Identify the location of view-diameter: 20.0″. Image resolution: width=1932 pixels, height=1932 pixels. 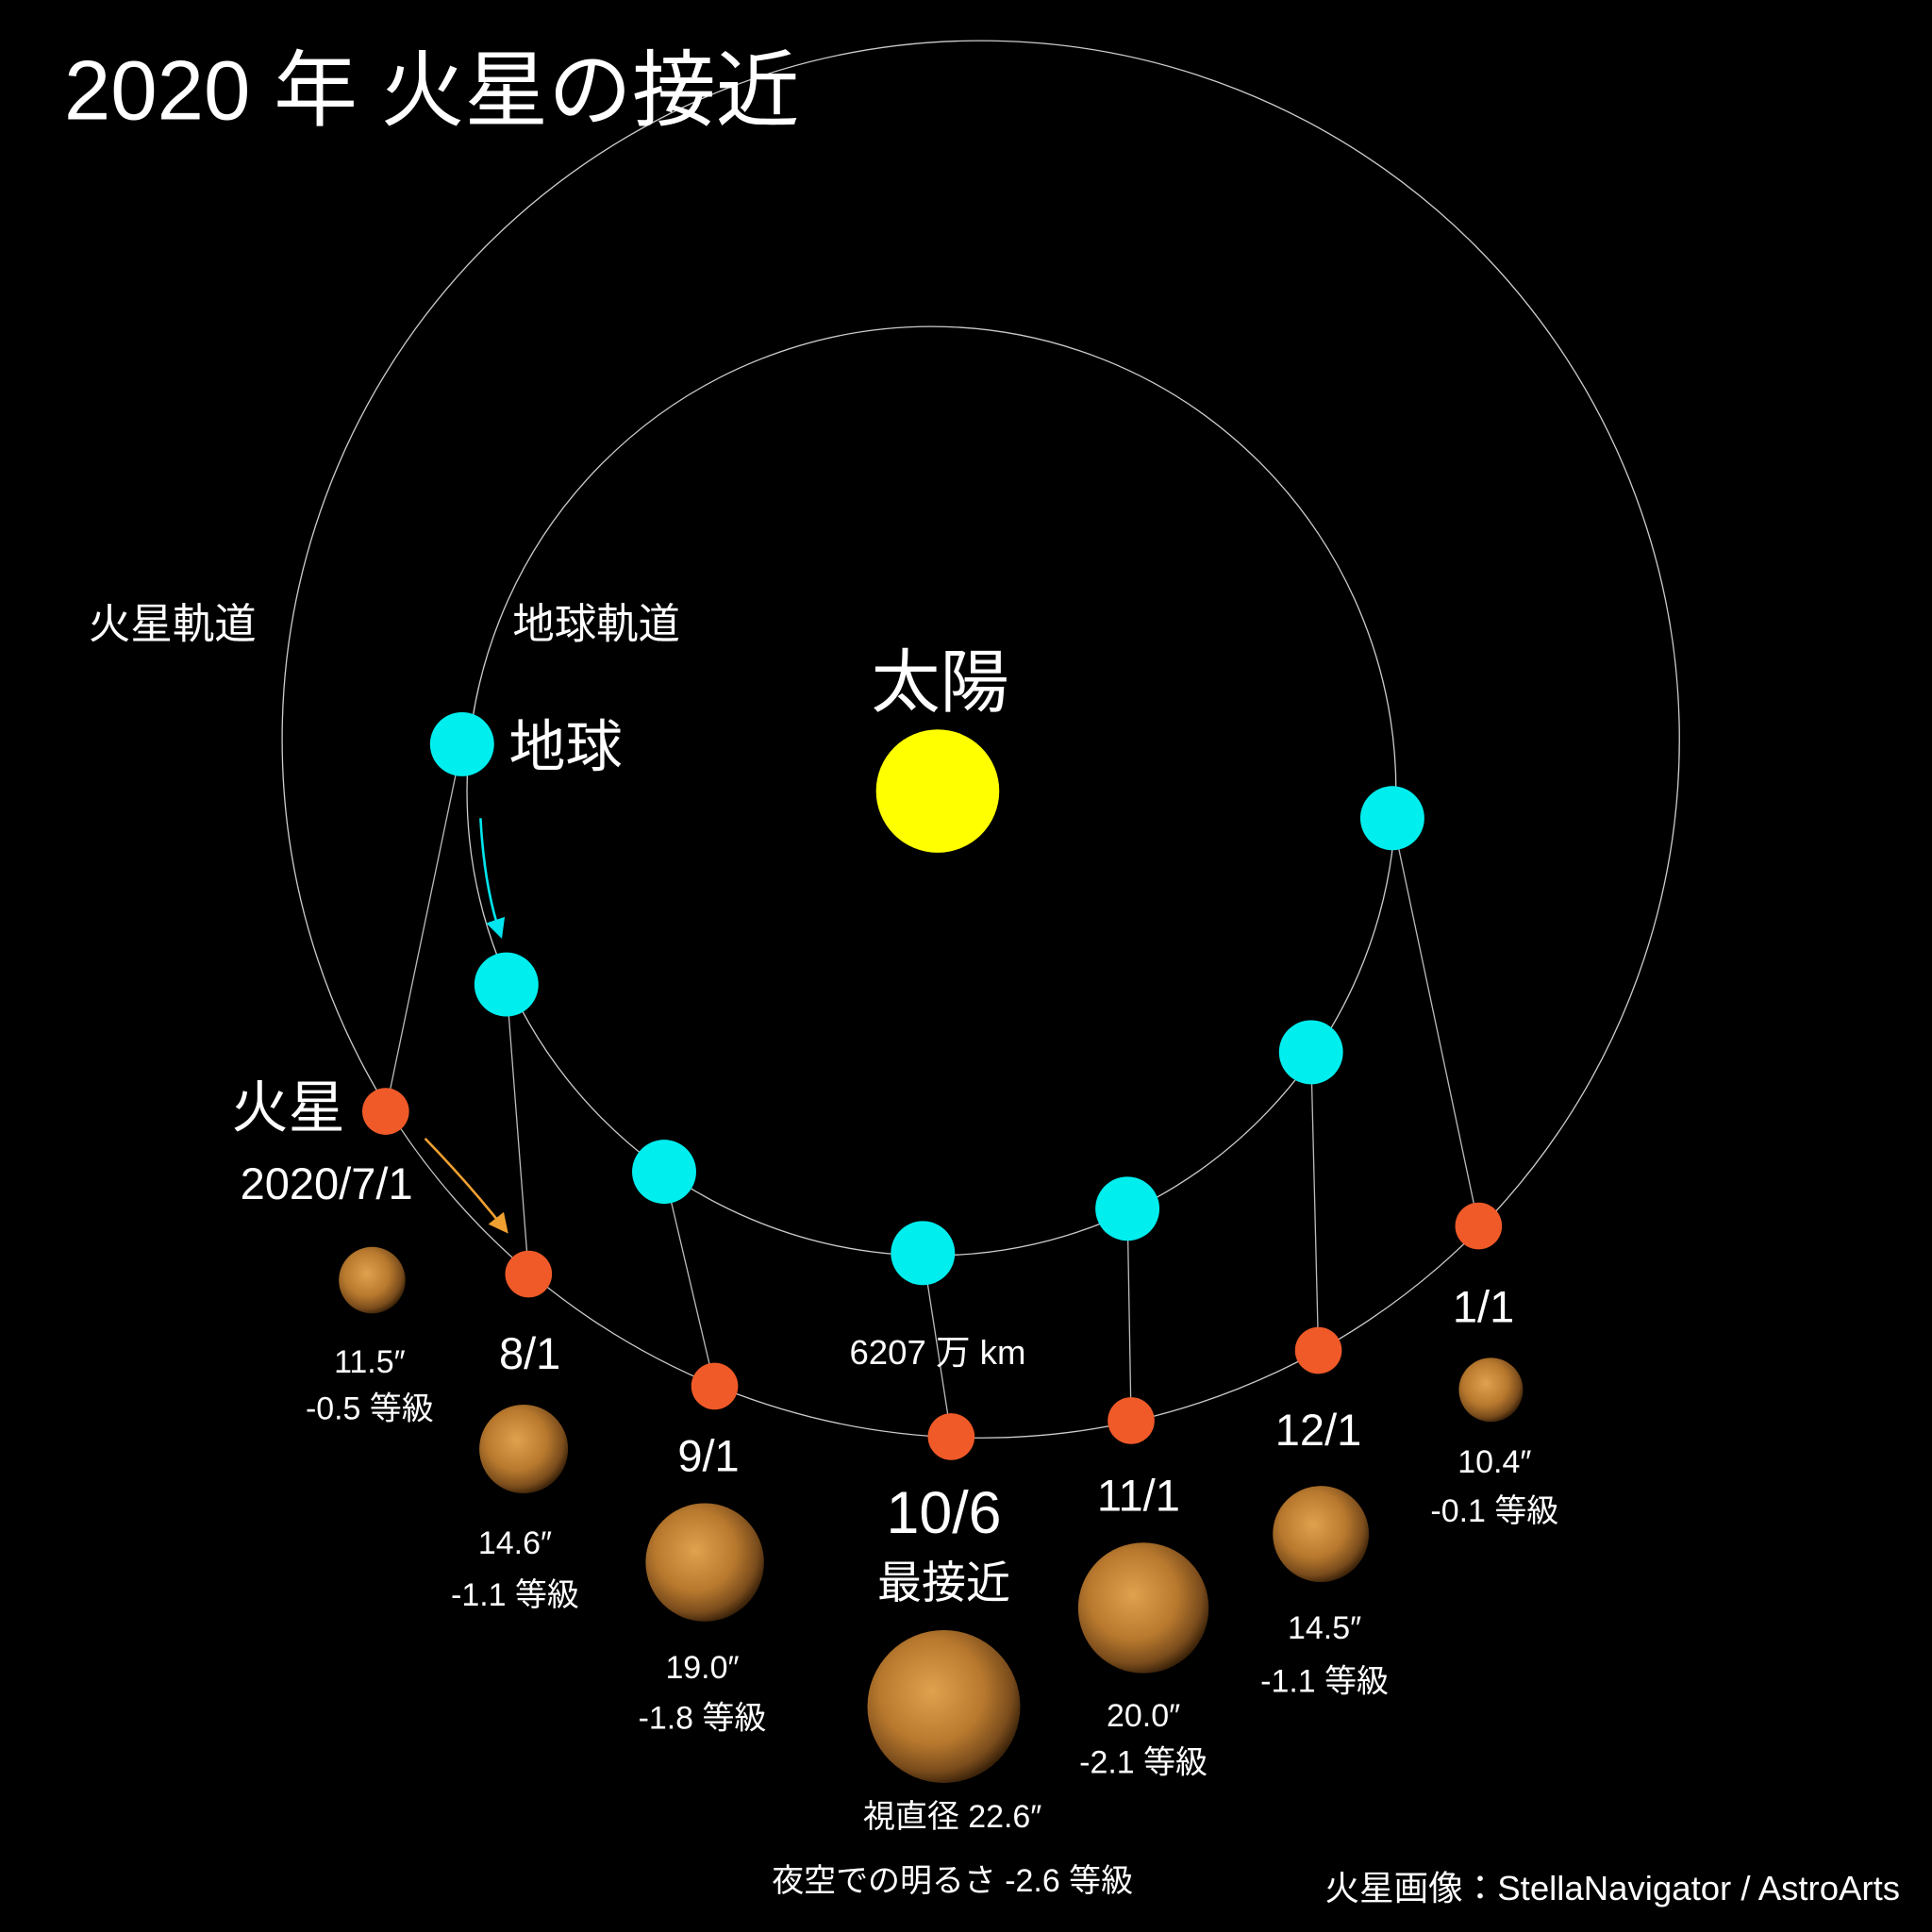
(1143, 1716).